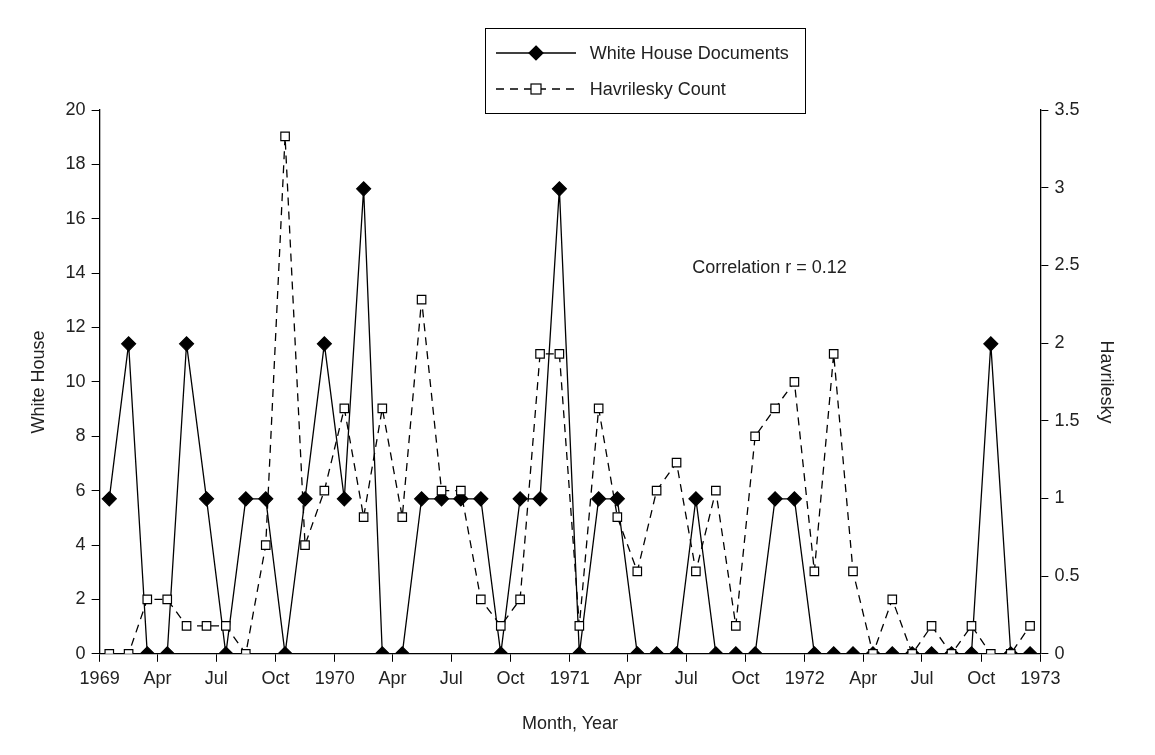 Image resolution: width=1155 pixels, height=755 pixels. Describe the element at coordinates (75, 108) in the screenshot. I see `y-tick-label: 20` at that location.